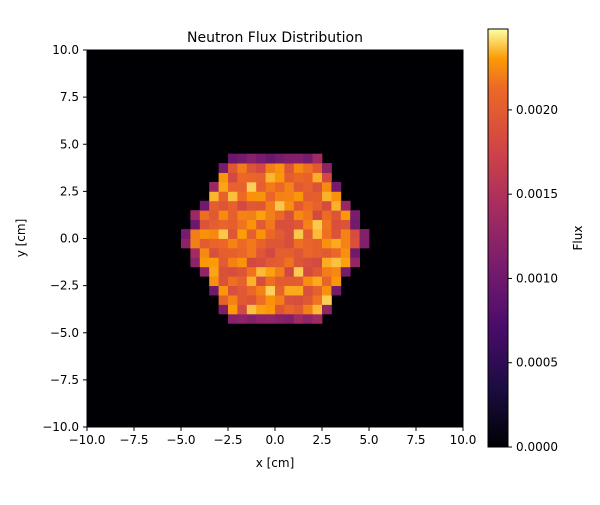 This screenshot has height=505, width=600. Describe the element at coordinates (463, 440) in the screenshot. I see `x-tick-label: 10.0` at that location.